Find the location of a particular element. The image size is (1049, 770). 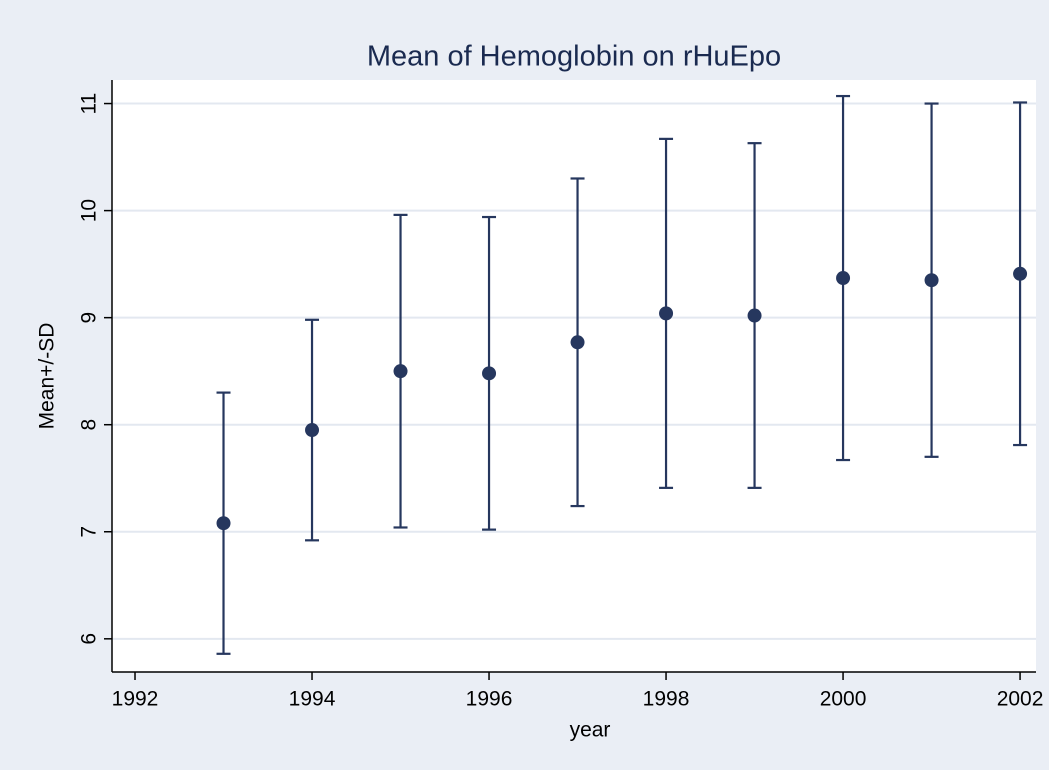

chart-title: Mean of Hemoglobin on rHuEpo is located at coordinates (574, 57).